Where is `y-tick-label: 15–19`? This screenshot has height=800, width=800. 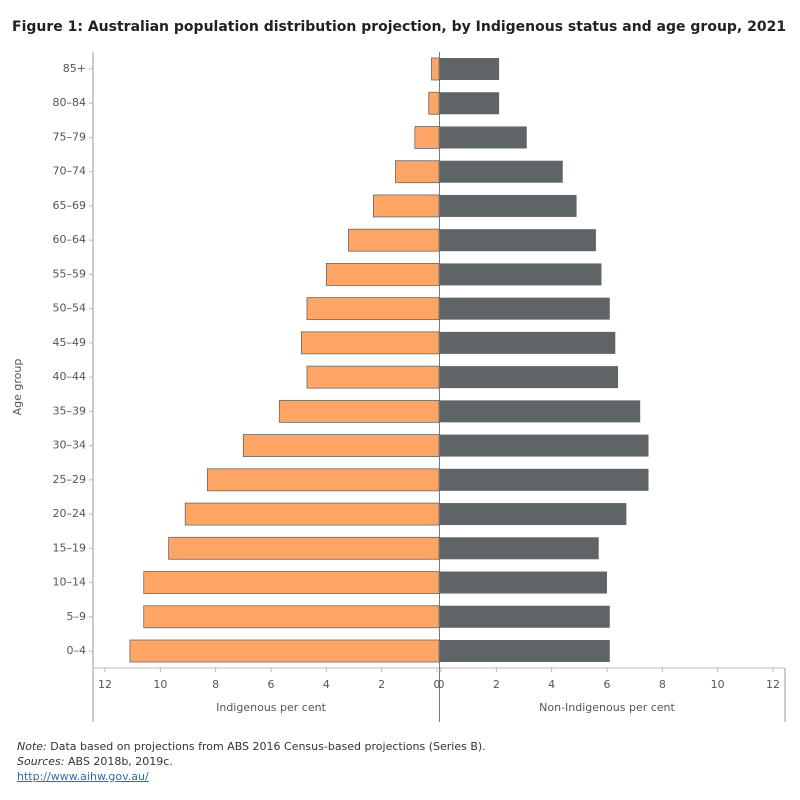 y-tick-label: 15–19 is located at coordinates (70, 547).